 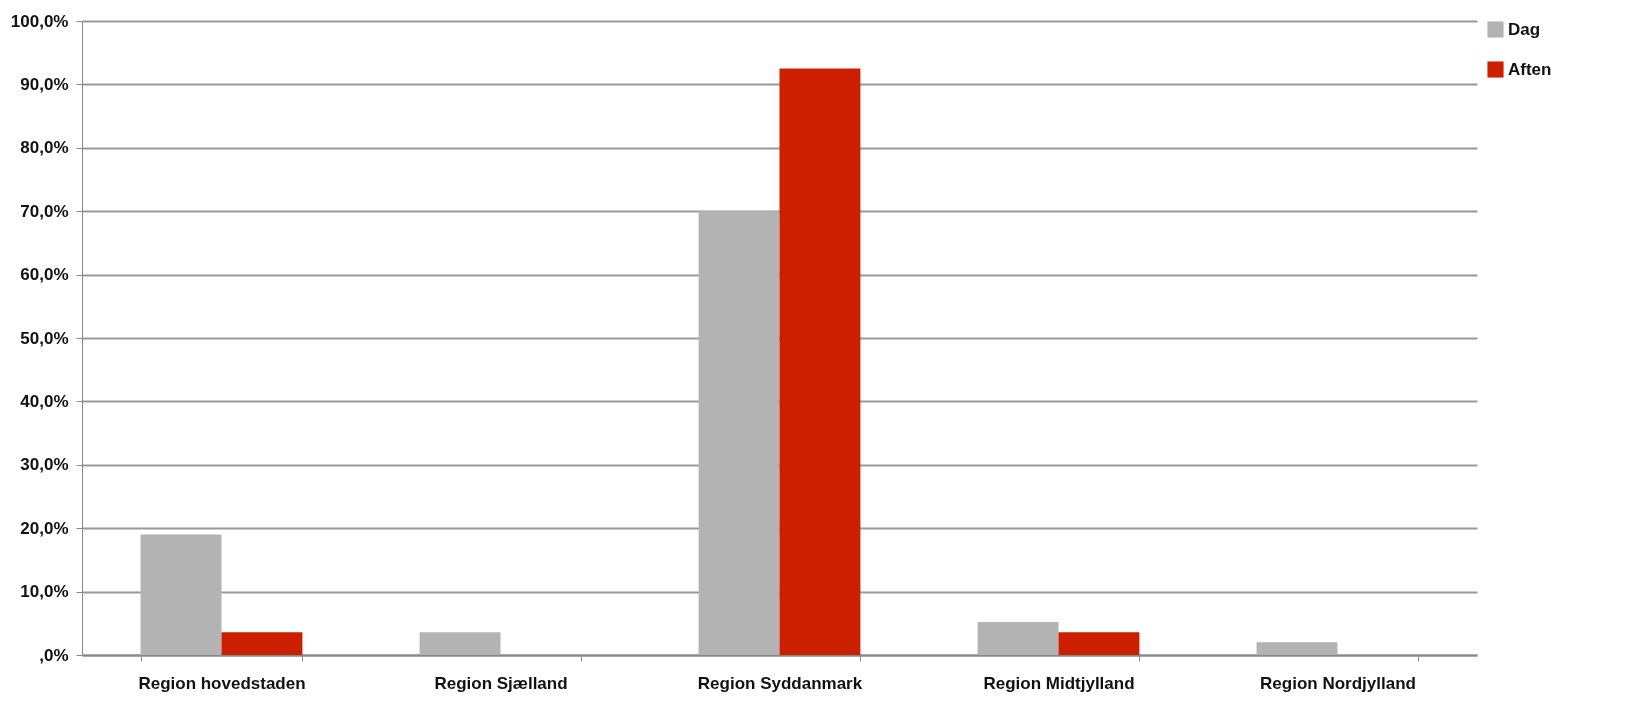 What do you see at coordinates (44, 148) in the screenshot?
I see `y-tick-label: 80,0%` at bounding box center [44, 148].